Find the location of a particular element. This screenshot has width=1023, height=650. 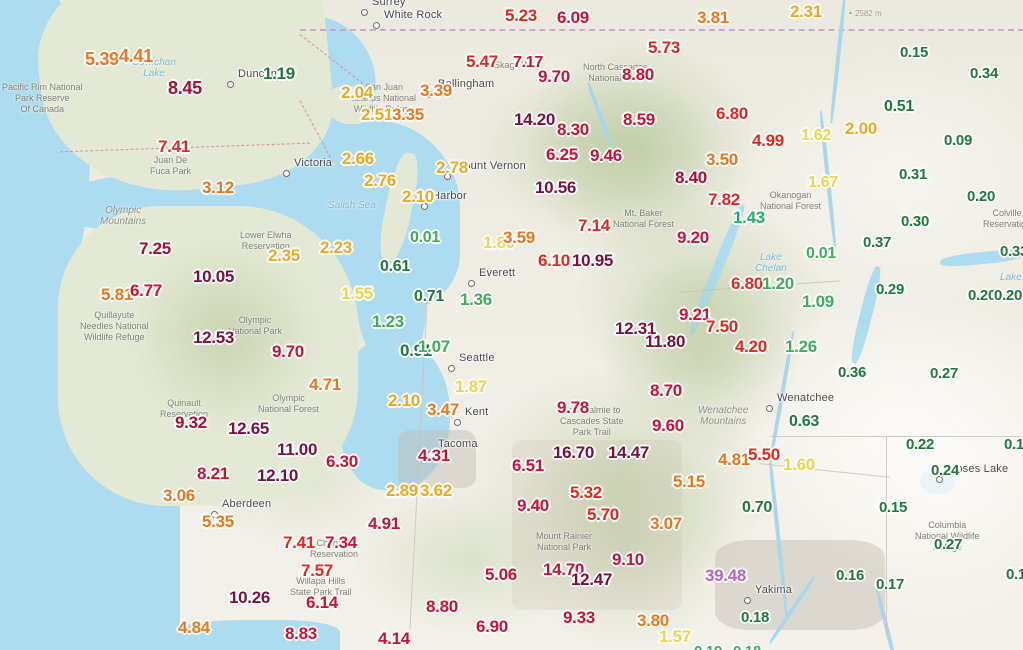

precipitation-value: 8.80 is located at coordinates (638, 74).